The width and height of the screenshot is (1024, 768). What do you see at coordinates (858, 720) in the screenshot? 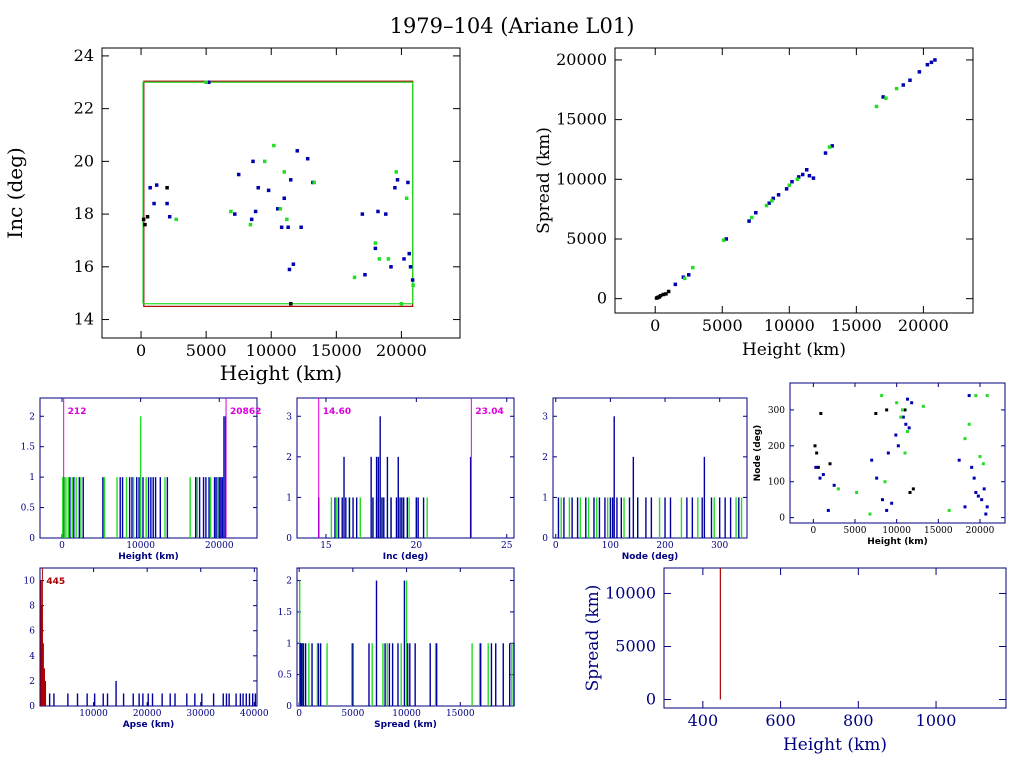
I see `x-tick-label: 800` at bounding box center [858, 720].